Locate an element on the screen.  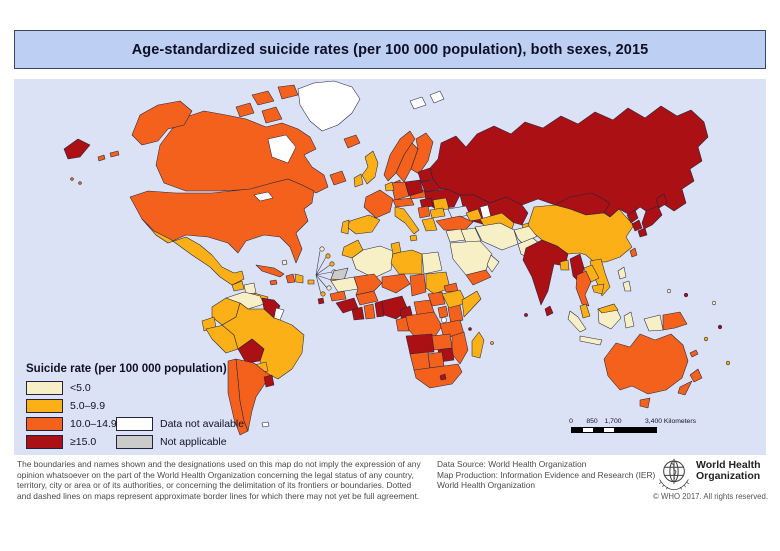
region-togo-benin is located at coordinates (379, 309).